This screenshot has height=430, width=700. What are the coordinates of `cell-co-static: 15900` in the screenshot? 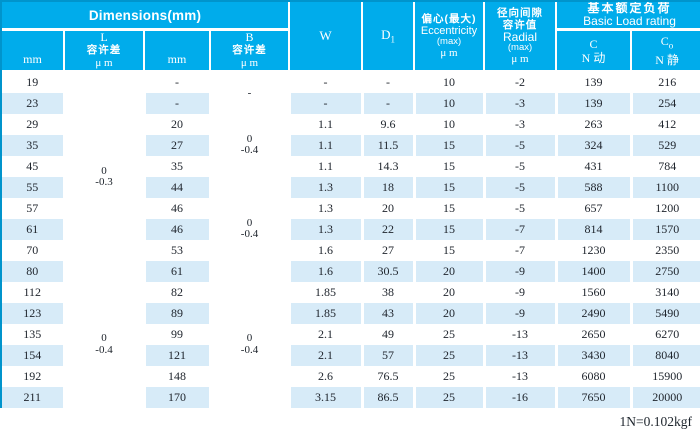 It's located at (664, 376).